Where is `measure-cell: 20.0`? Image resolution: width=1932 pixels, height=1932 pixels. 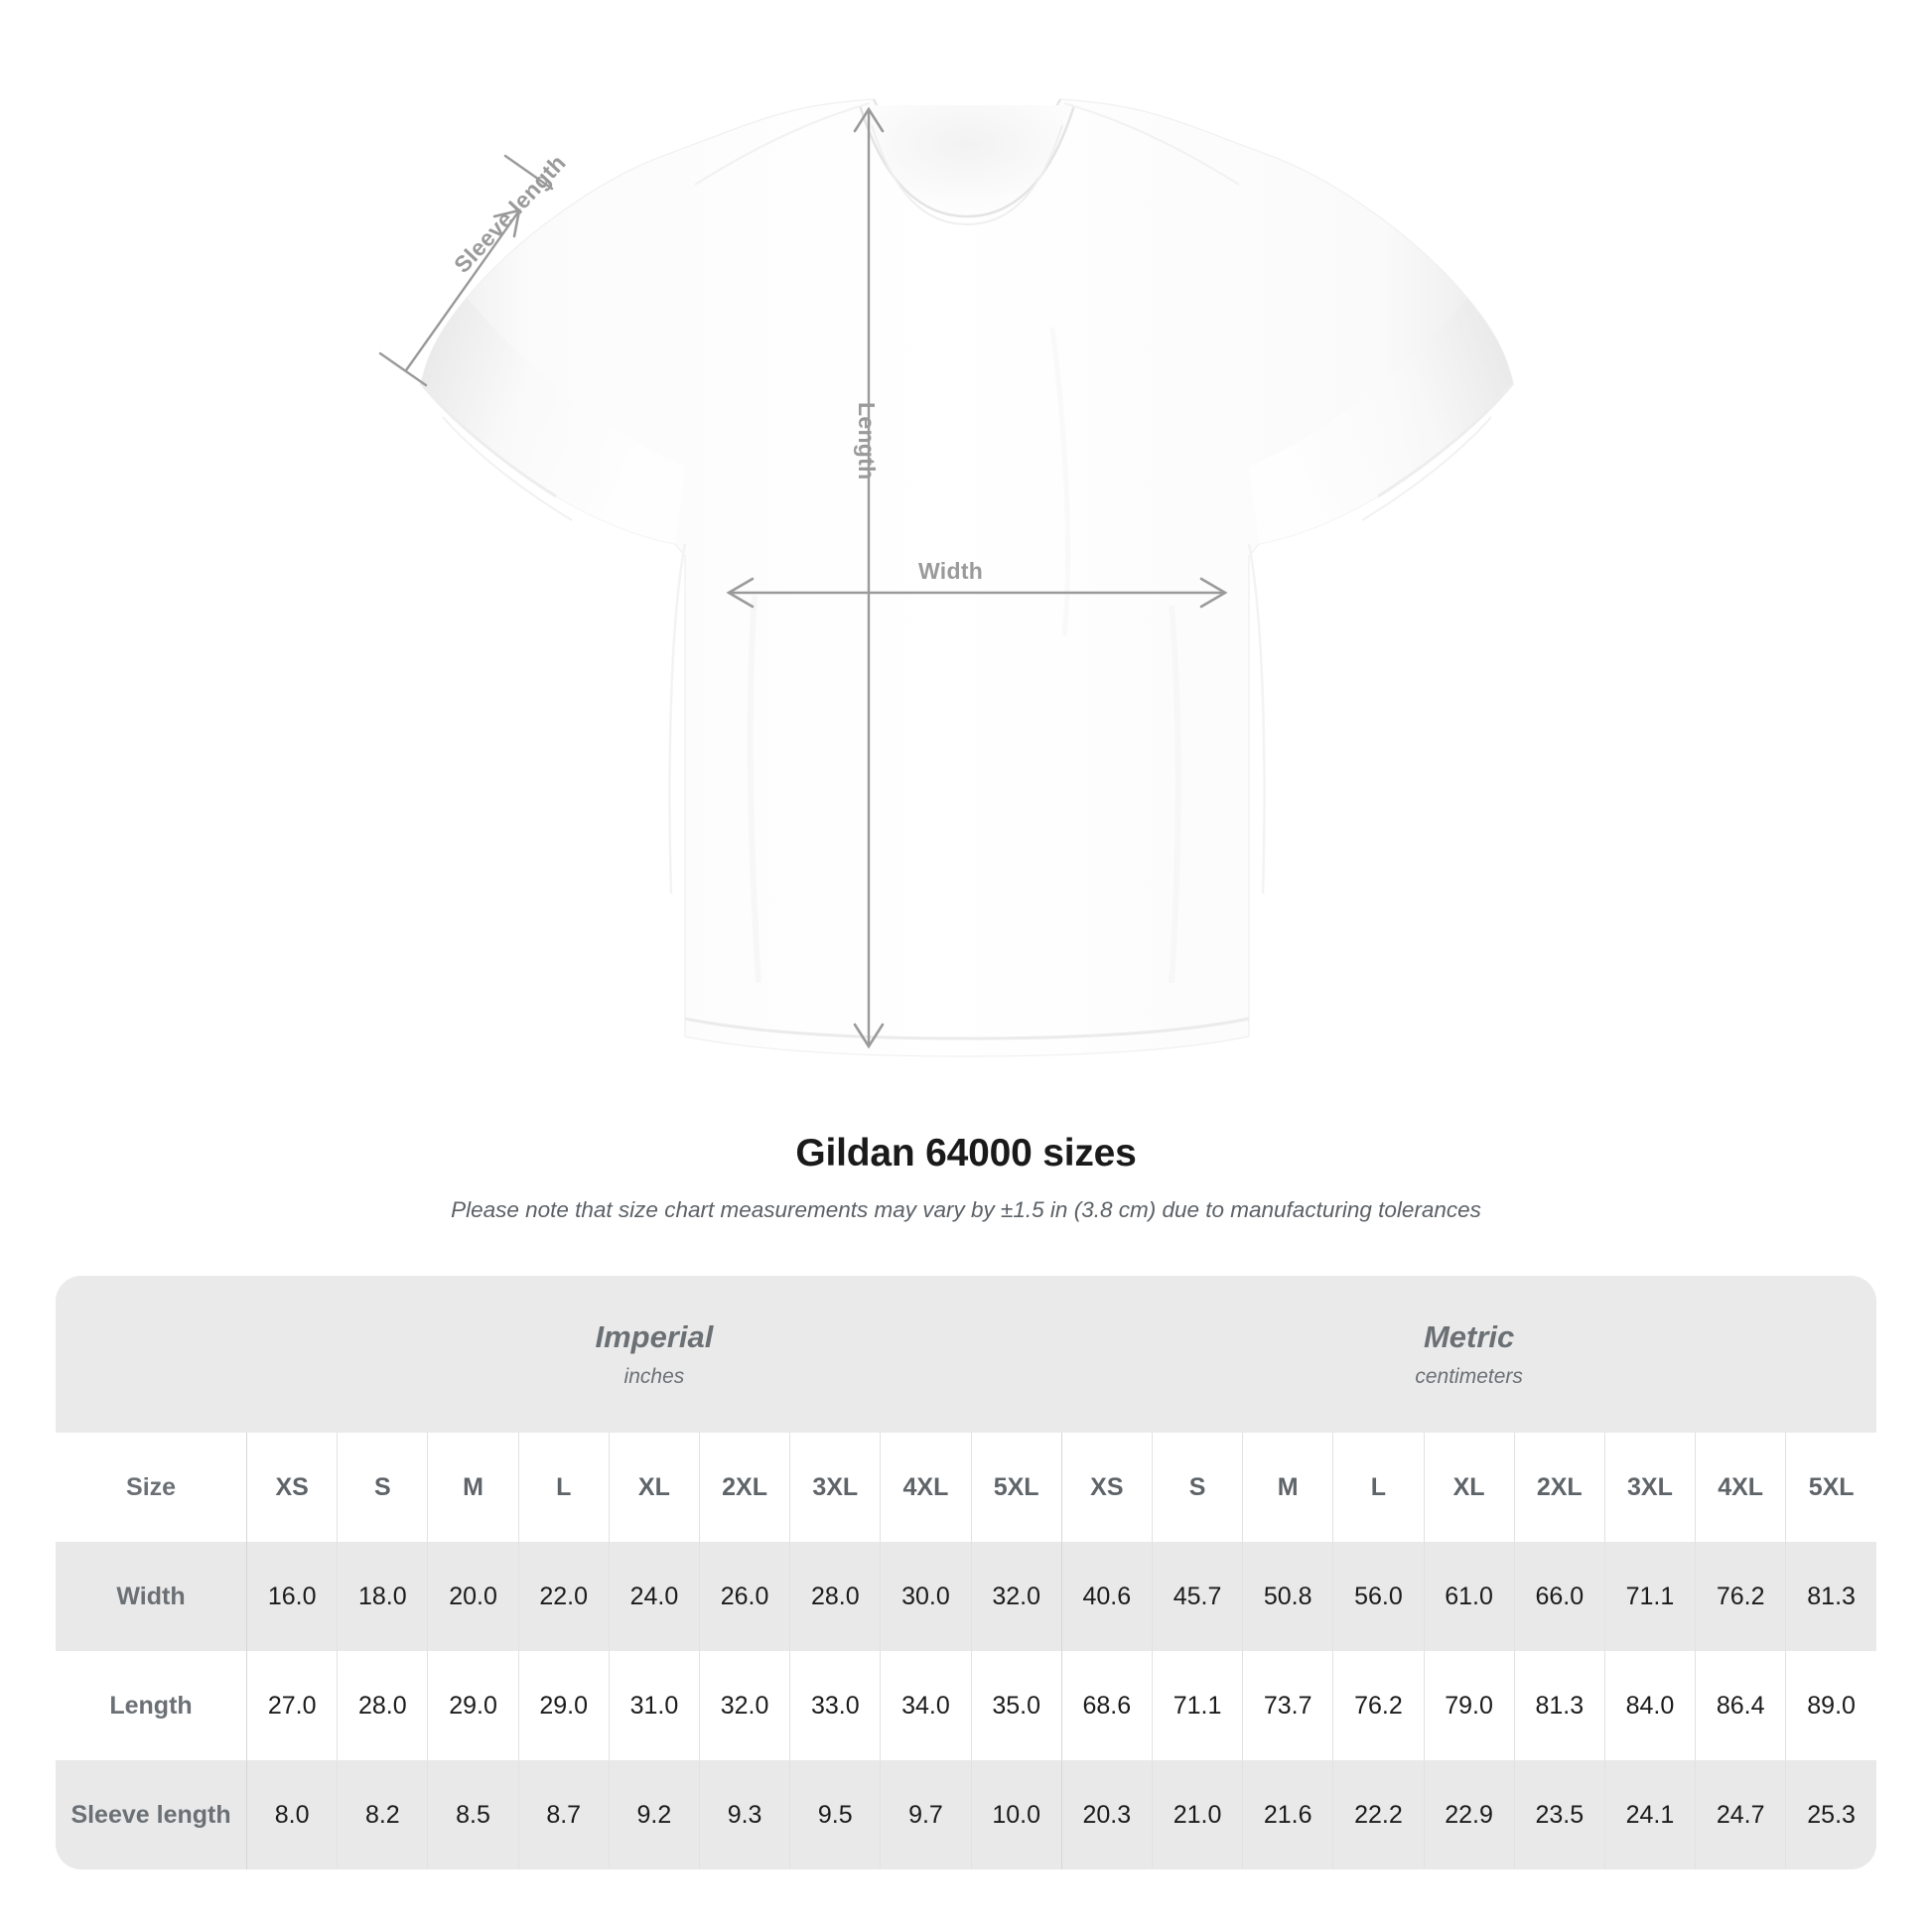
measure-cell: 20.0 is located at coordinates (473, 1597).